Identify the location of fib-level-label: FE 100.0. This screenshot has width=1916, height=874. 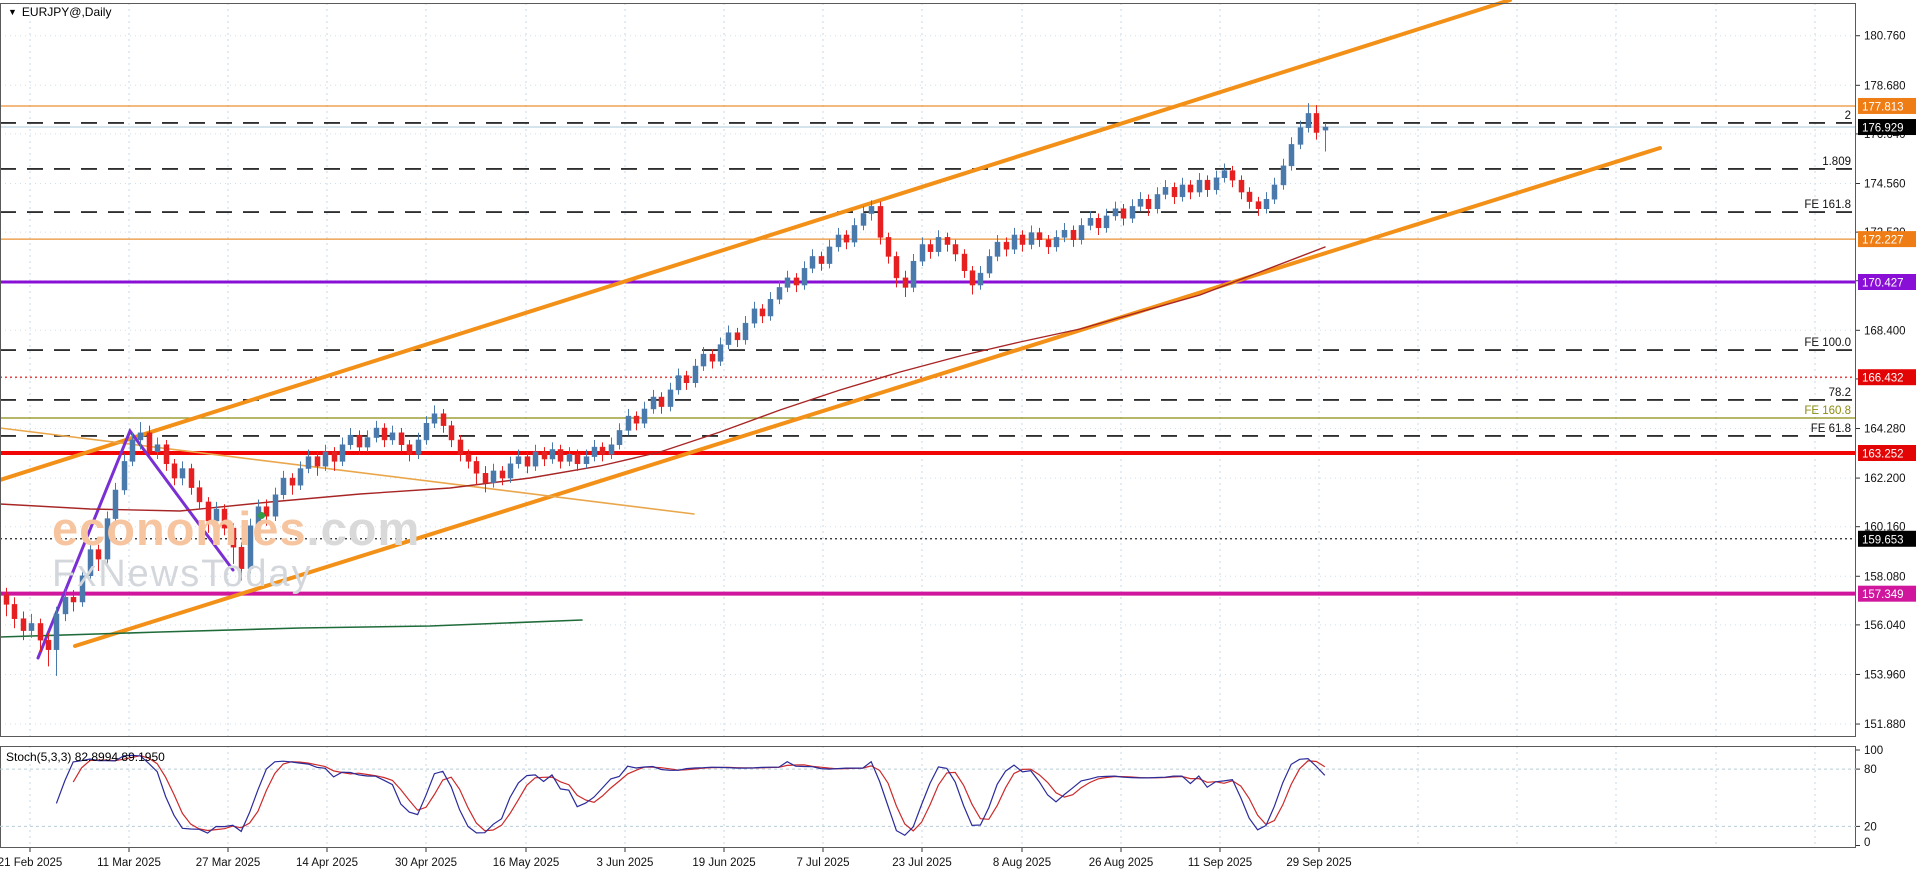
(1827, 343).